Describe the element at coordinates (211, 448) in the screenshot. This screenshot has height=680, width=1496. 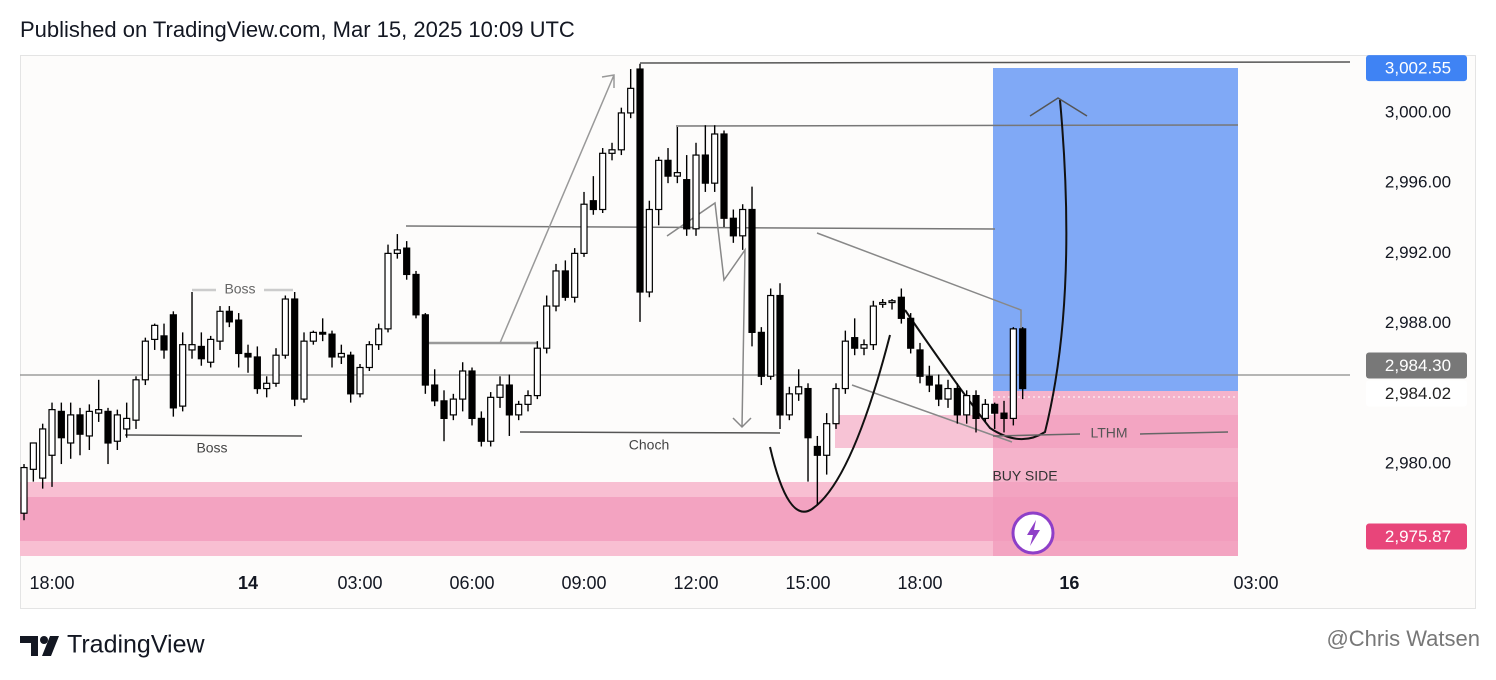
I see `annotation: Boss` at that location.